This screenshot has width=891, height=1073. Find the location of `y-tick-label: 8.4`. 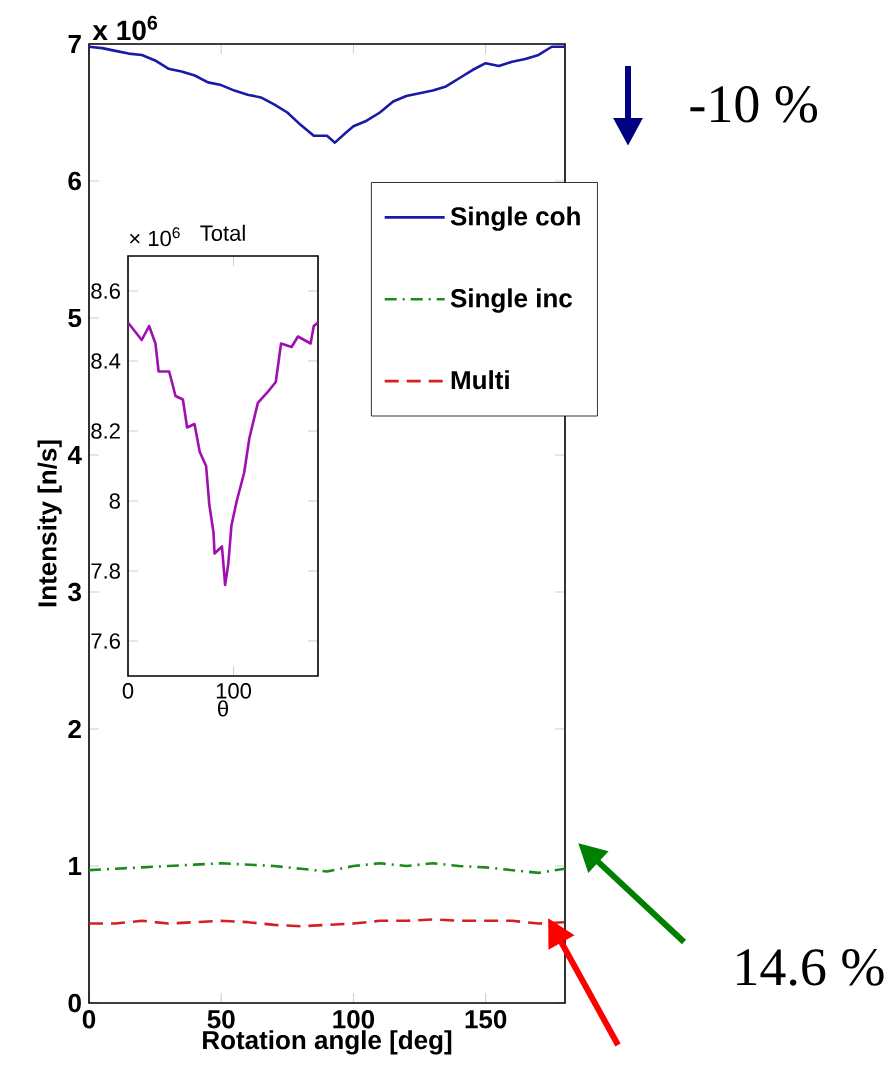

y-tick-label: 8.4 is located at coordinates (106, 361).